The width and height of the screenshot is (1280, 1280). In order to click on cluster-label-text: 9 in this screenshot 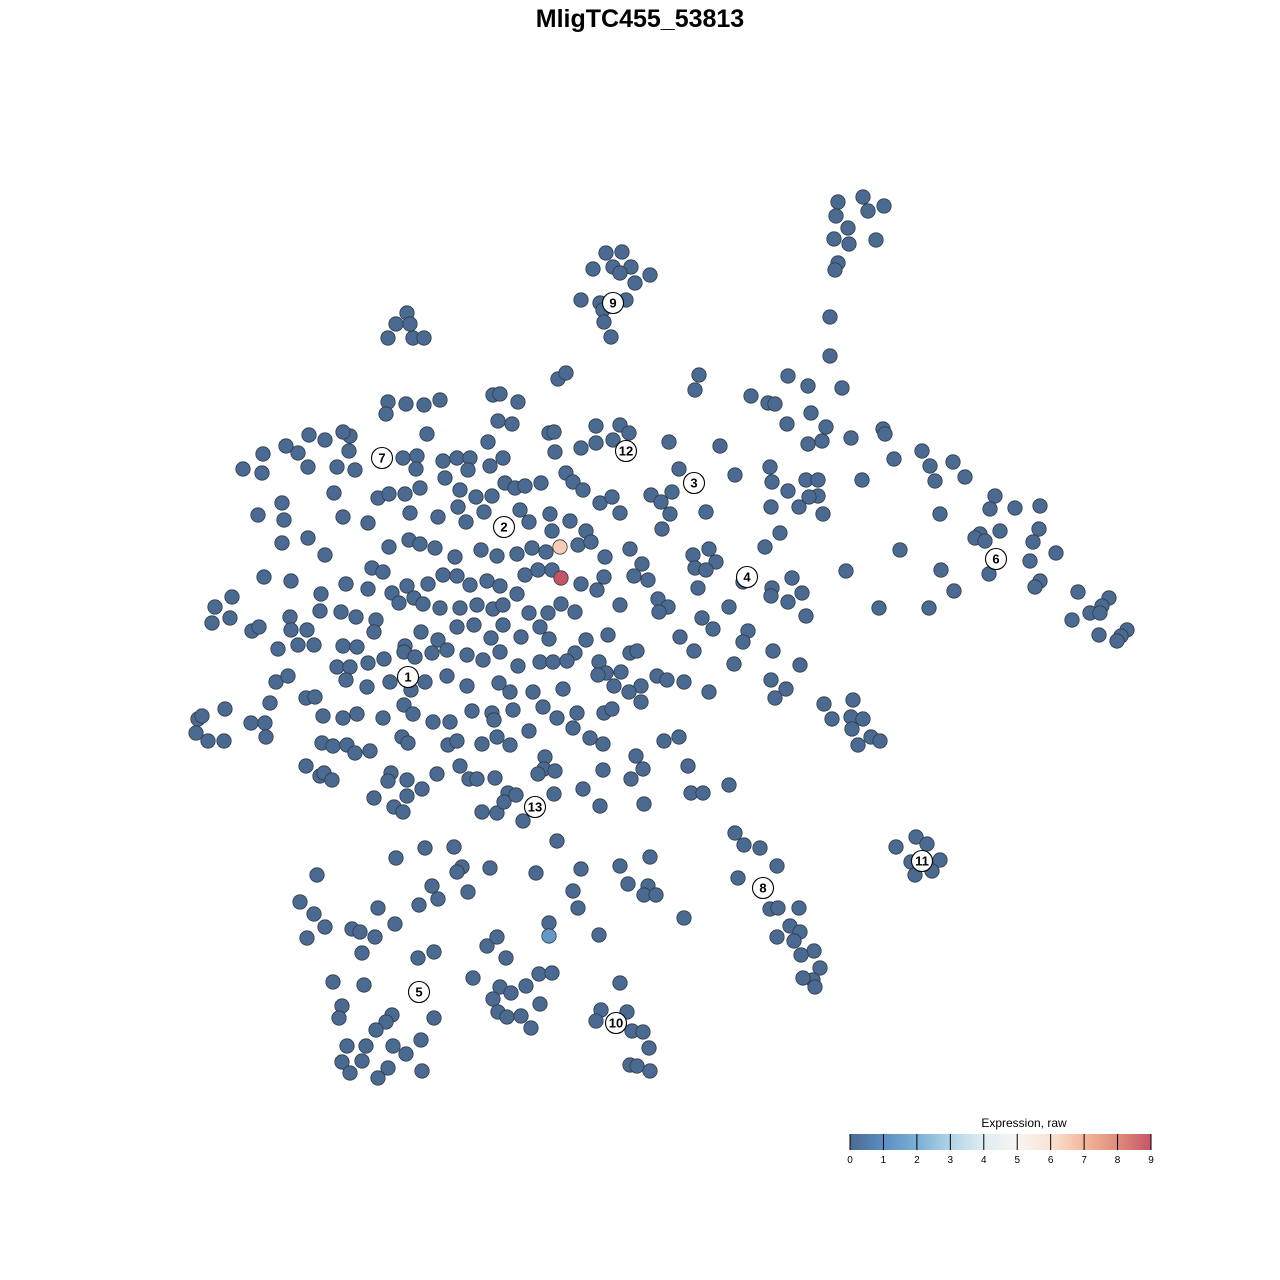, I will do `click(612, 303)`.